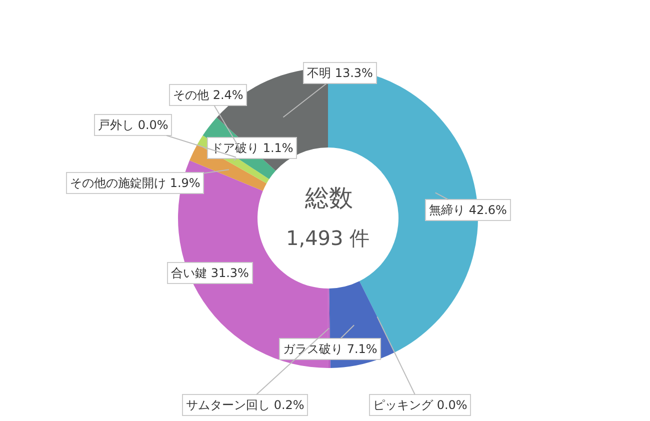 This screenshot has width=650, height=421. Describe the element at coordinates (210, 273) in the screenshot. I see `slice-label: 合い鍵 31.3%` at that location.